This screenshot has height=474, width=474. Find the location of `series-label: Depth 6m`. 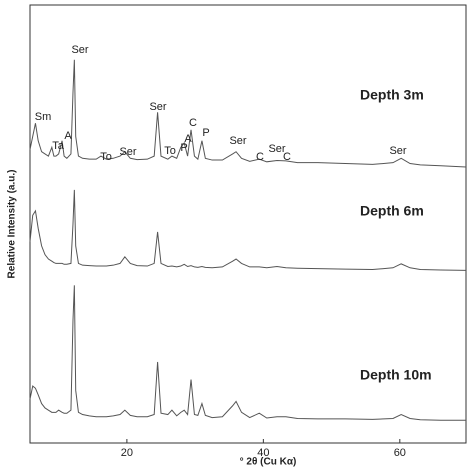

series-label: Depth 6m is located at coordinates (392, 211).